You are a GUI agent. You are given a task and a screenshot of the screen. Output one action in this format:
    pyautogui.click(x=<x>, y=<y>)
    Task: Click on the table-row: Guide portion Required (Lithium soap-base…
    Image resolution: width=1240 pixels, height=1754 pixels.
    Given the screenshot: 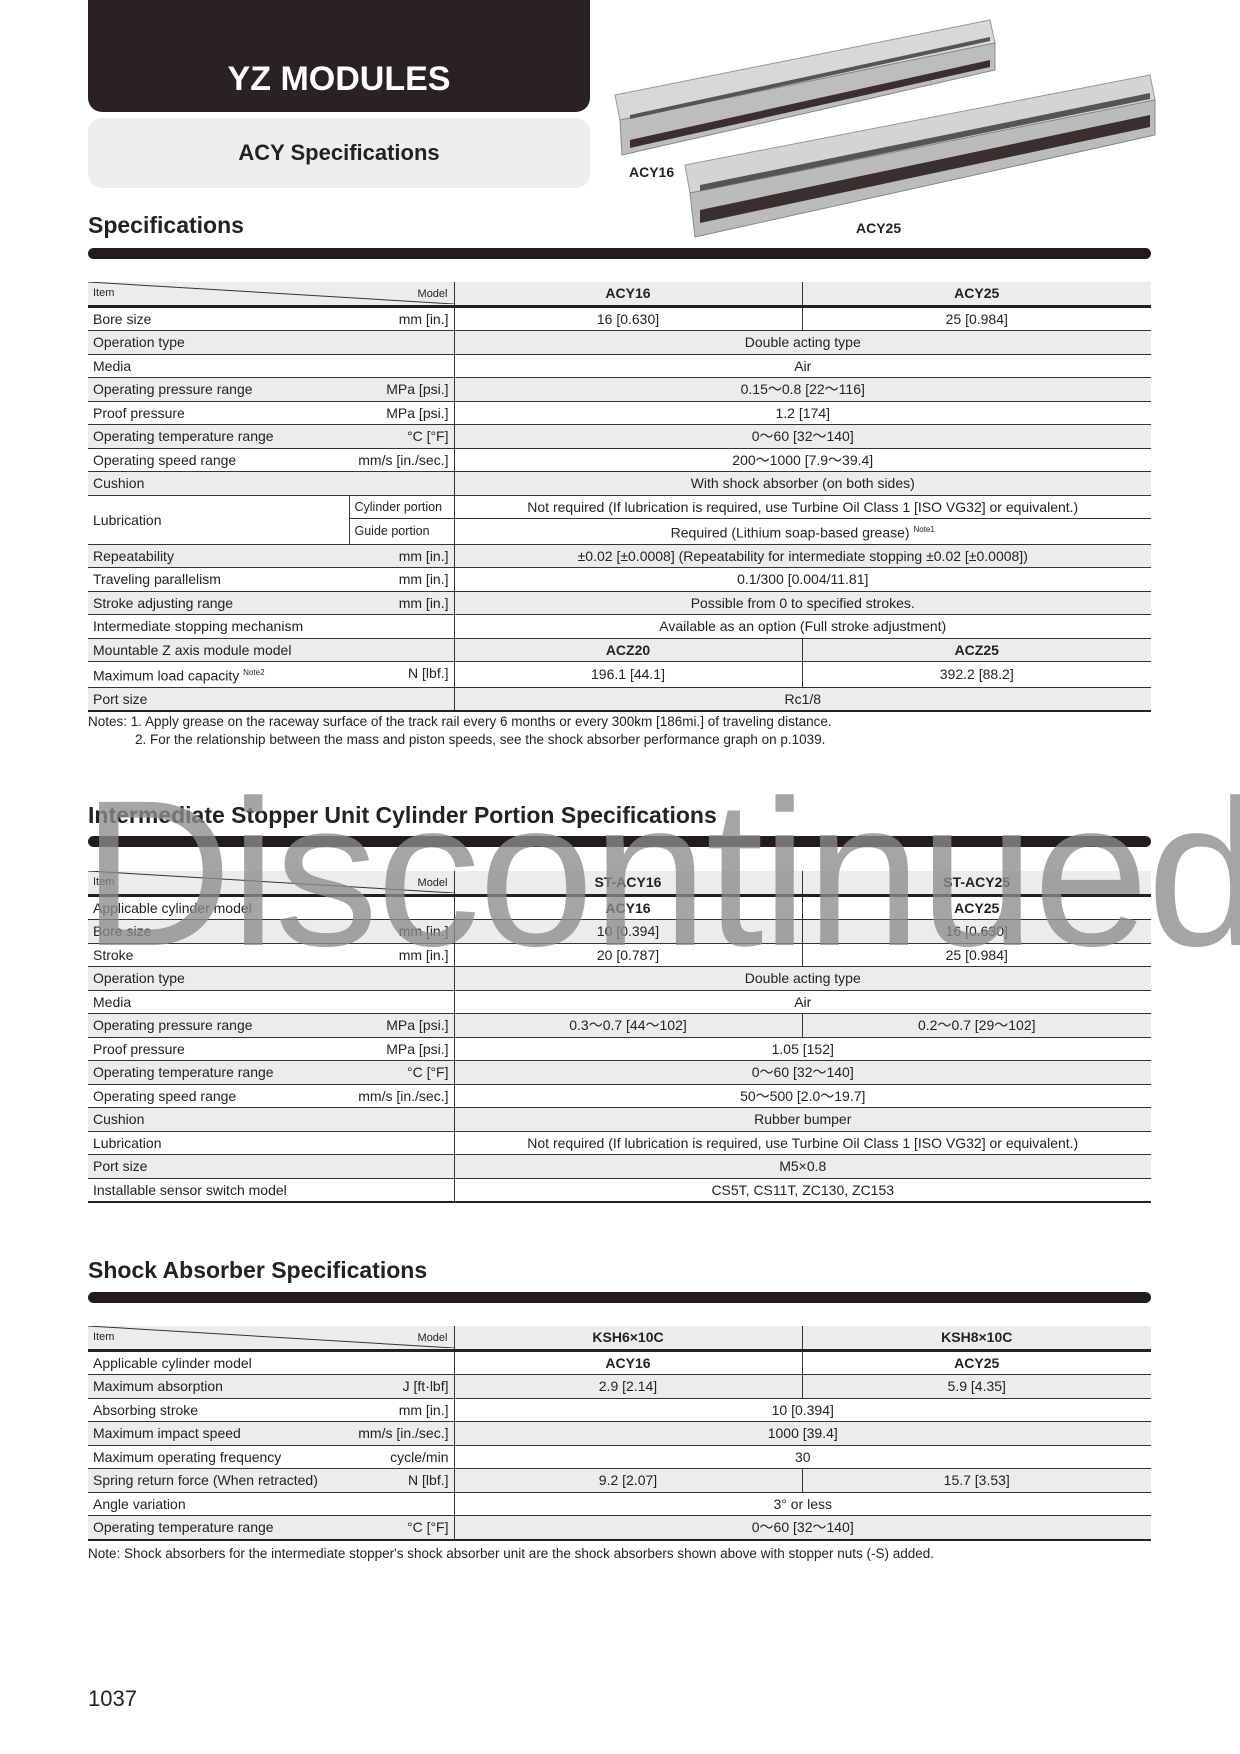 What is the action you would take?
    pyautogui.click(x=619, y=531)
    